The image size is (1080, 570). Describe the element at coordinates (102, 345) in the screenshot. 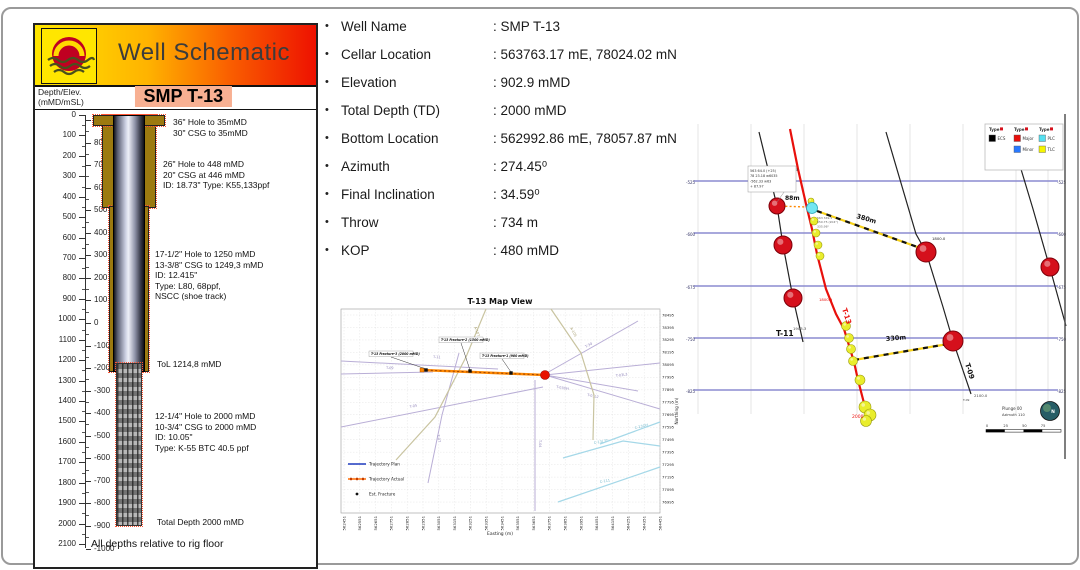

I see `elev-tick-label: -100` at that location.